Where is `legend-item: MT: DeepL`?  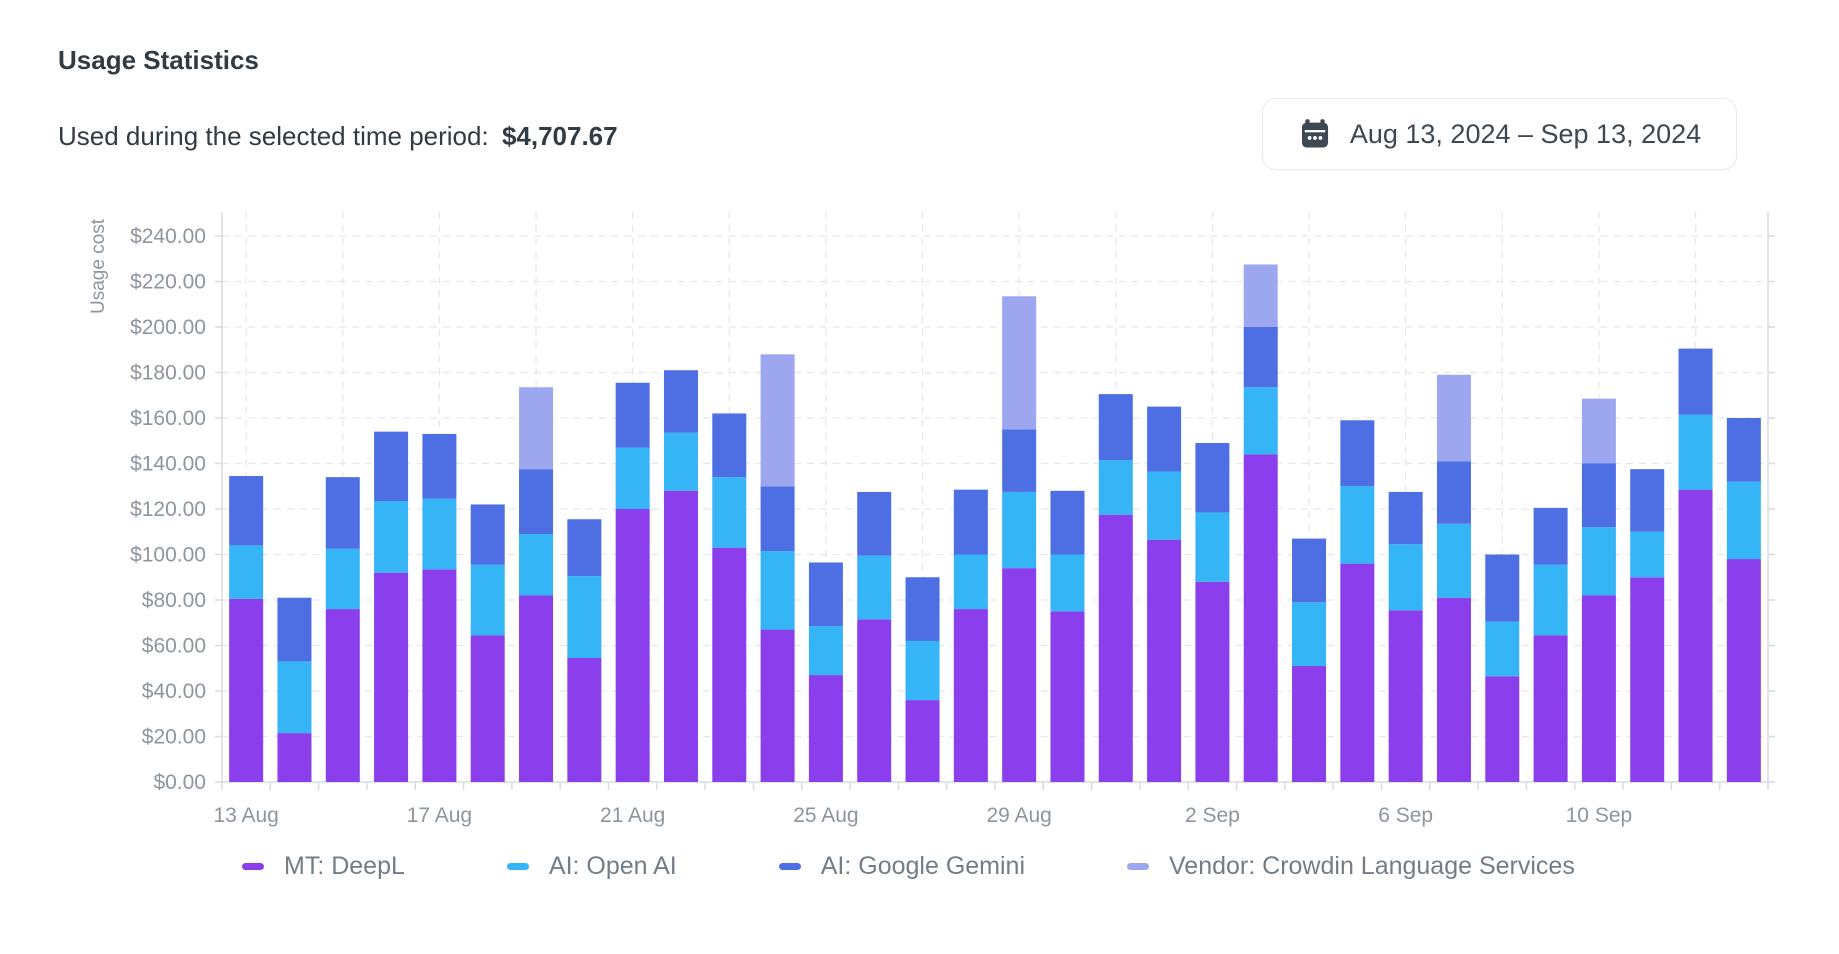 legend-item: MT: DeepL is located at coordinates (323, 866).